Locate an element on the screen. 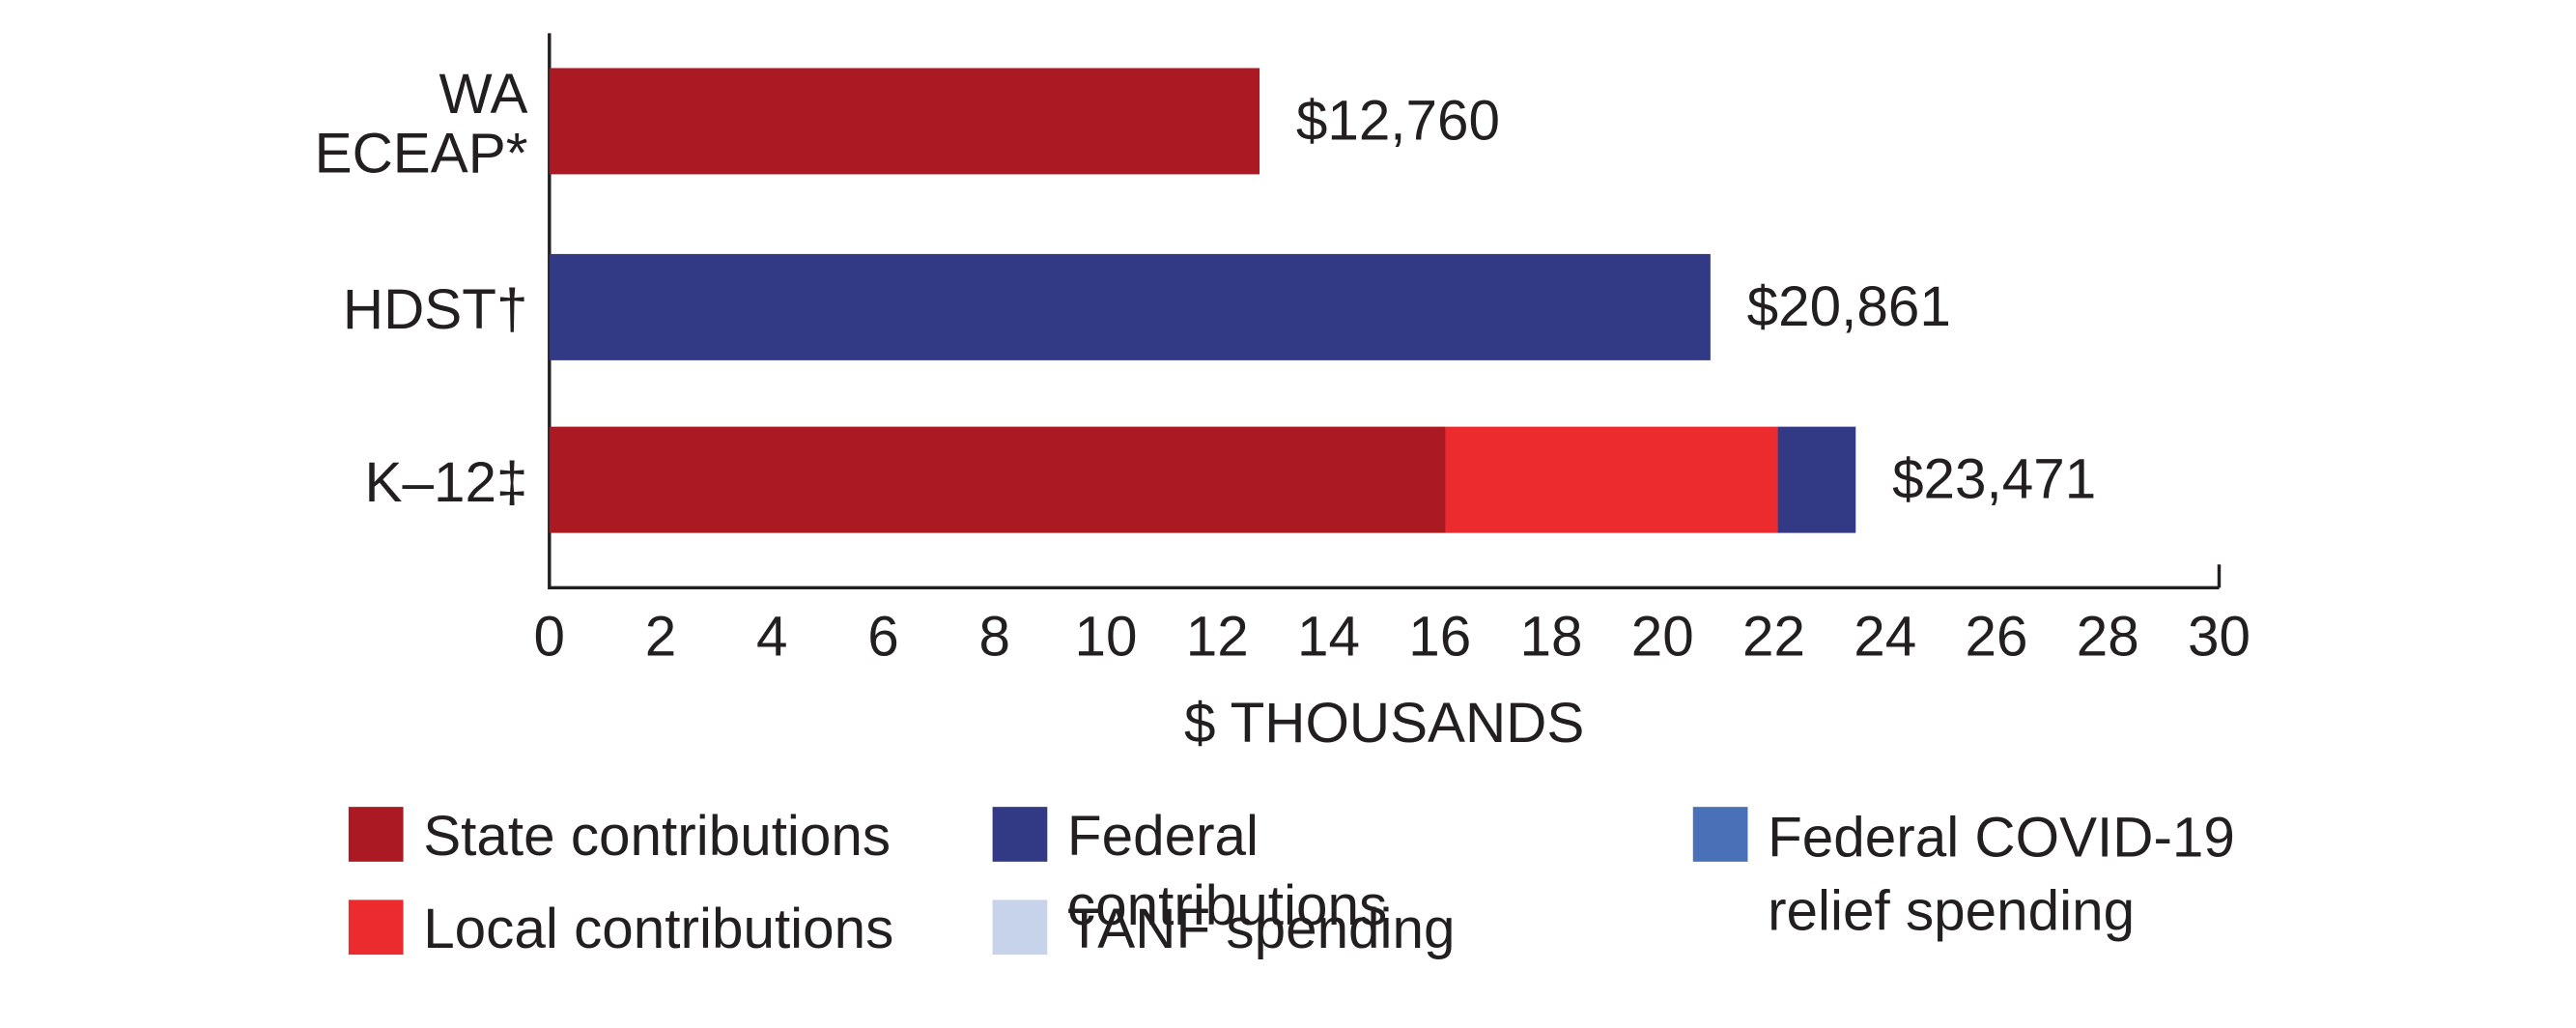  x-tick-label: 6 is located at coordinates (882, 637).